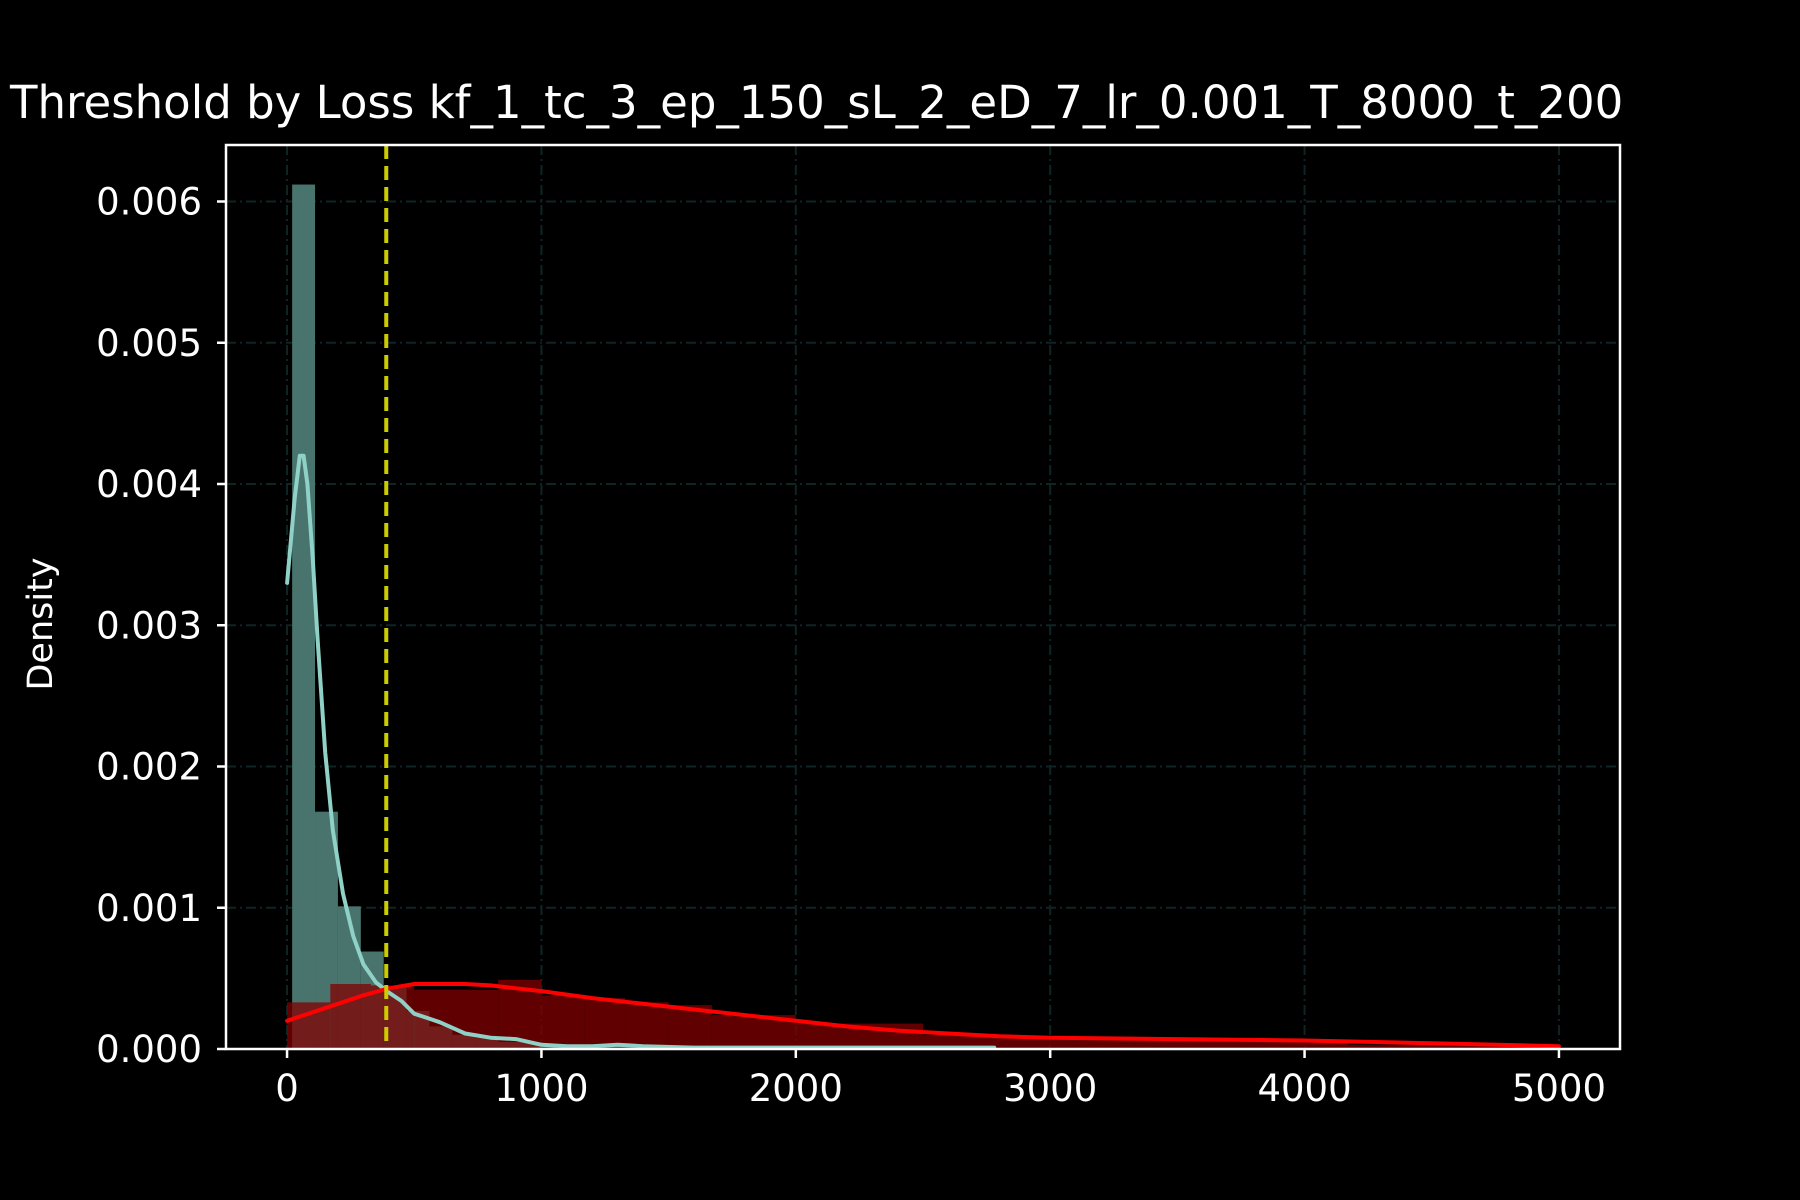 This screenshot has height=1200, width=1800. What do you see at coordinates (149, 1049) in the screenshot?
I see `y-tick-label: 0.000` at bounding box center [149, 1049].